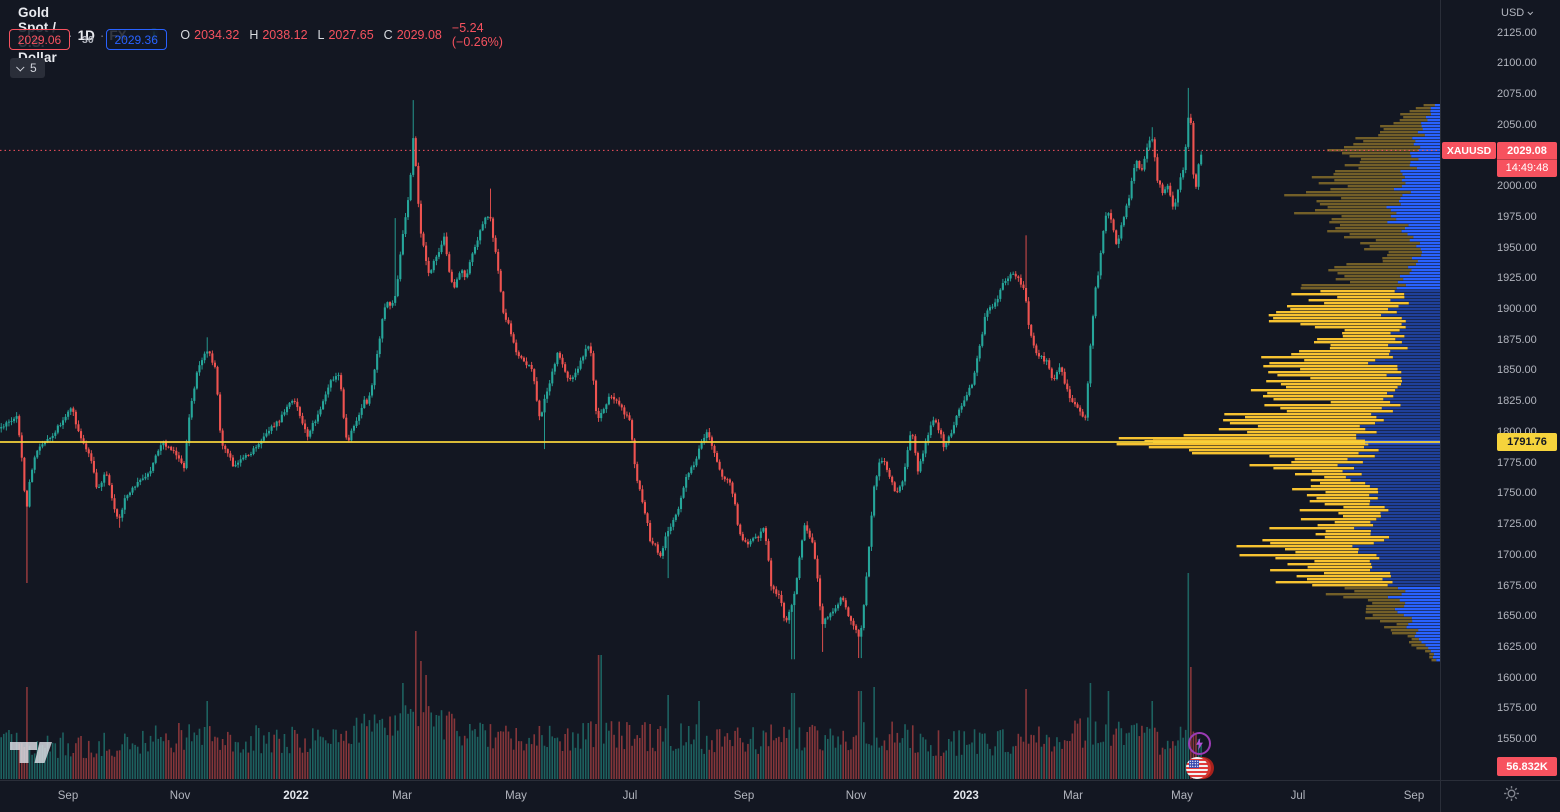 The height and width of the screenshot is (812, 1560). I want to click on currency-label: USD, so click(1513, 13).